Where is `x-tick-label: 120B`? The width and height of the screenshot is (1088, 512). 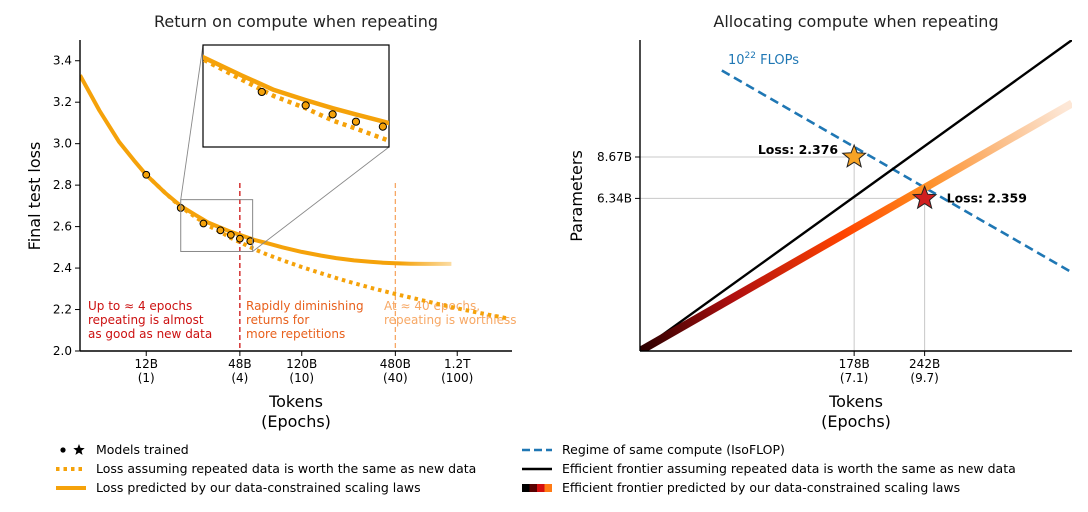 x-tick-label: 120B is located at coordinates (301, 364).